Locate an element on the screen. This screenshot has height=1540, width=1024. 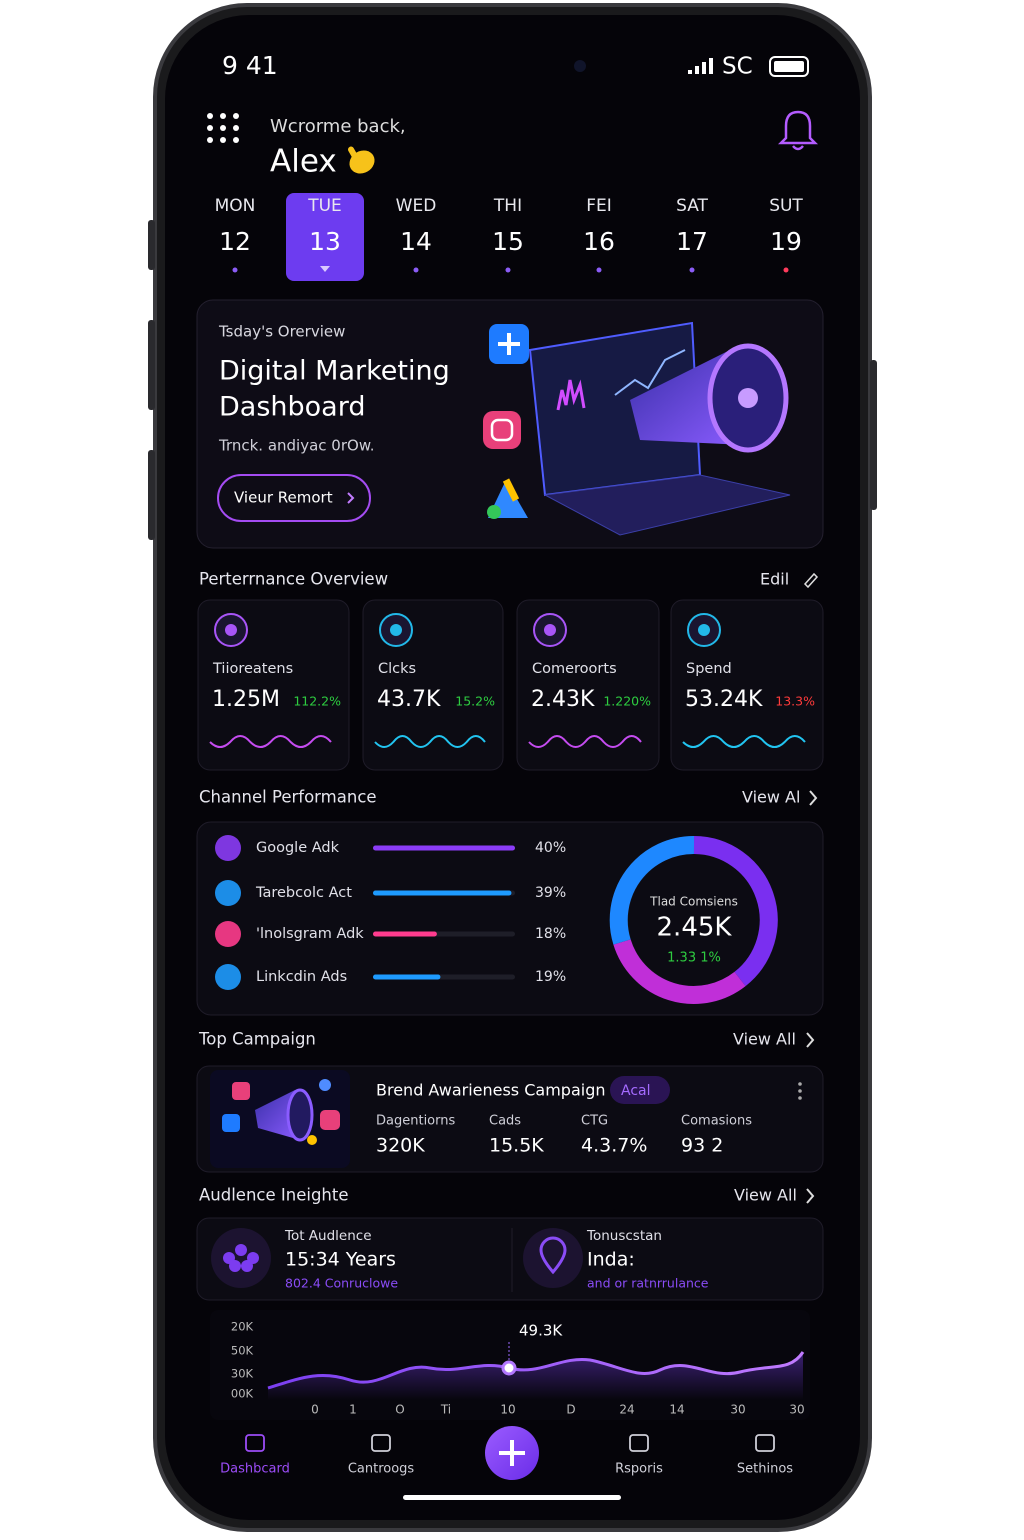
donut-change: 1.33 1% is located at coordinates (694, 958).